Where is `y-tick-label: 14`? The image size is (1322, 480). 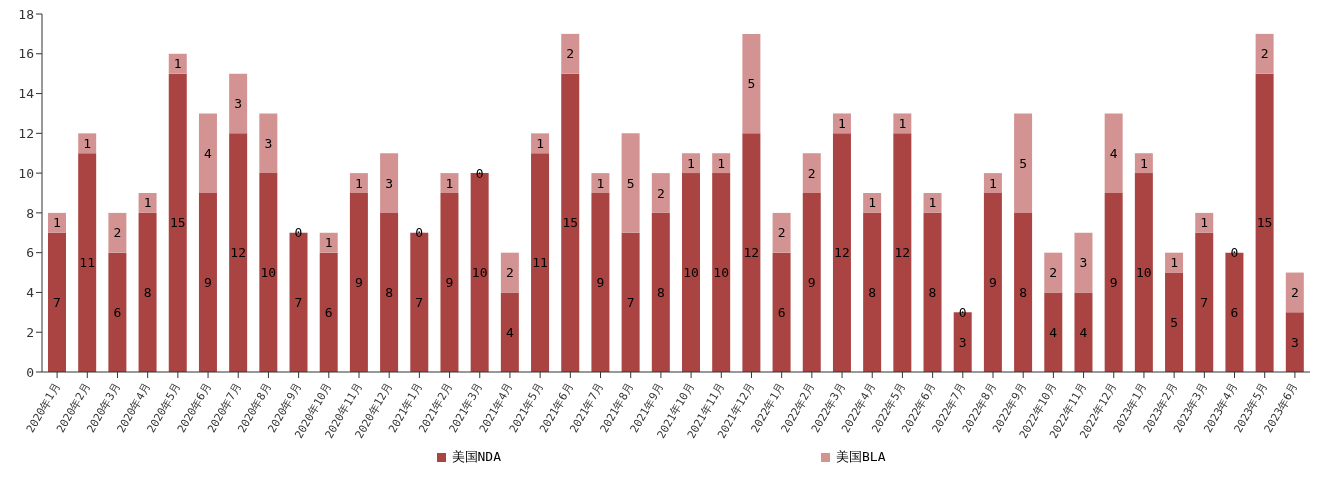
y-tick-label: 14 is located at coordinates (26, 94).